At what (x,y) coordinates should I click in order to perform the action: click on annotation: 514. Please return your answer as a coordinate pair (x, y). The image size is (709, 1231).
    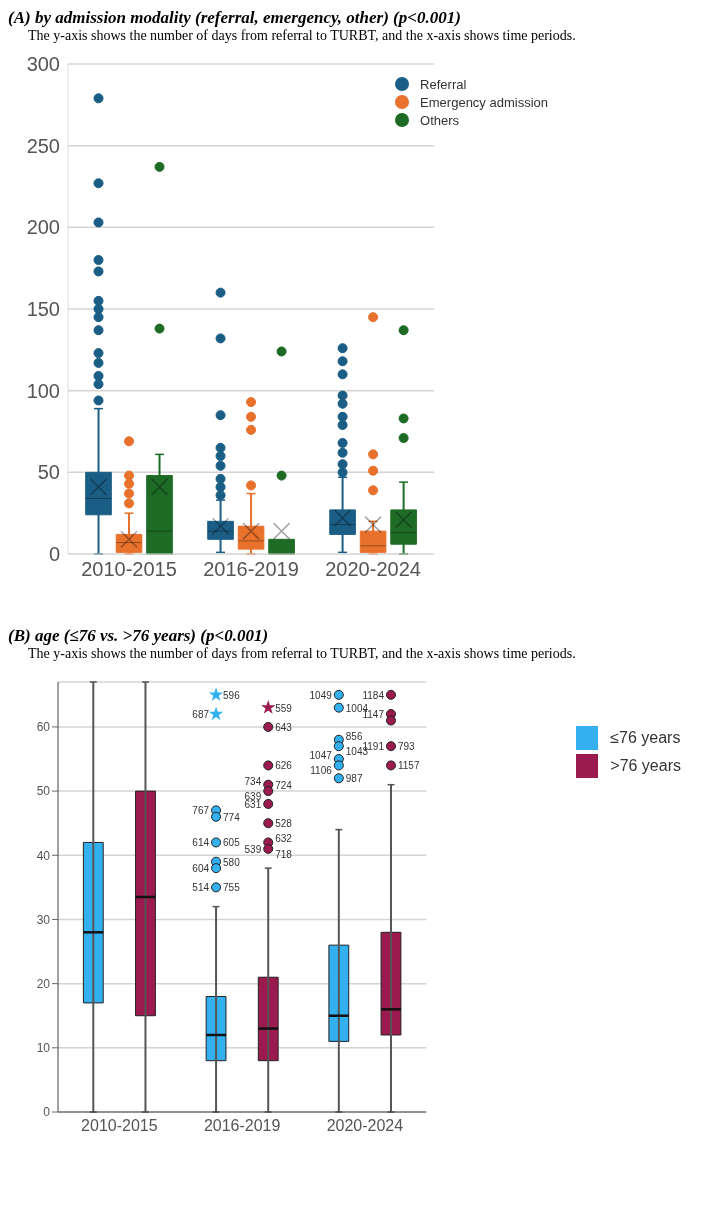
    Looking at the image, I should click on (201, 888).